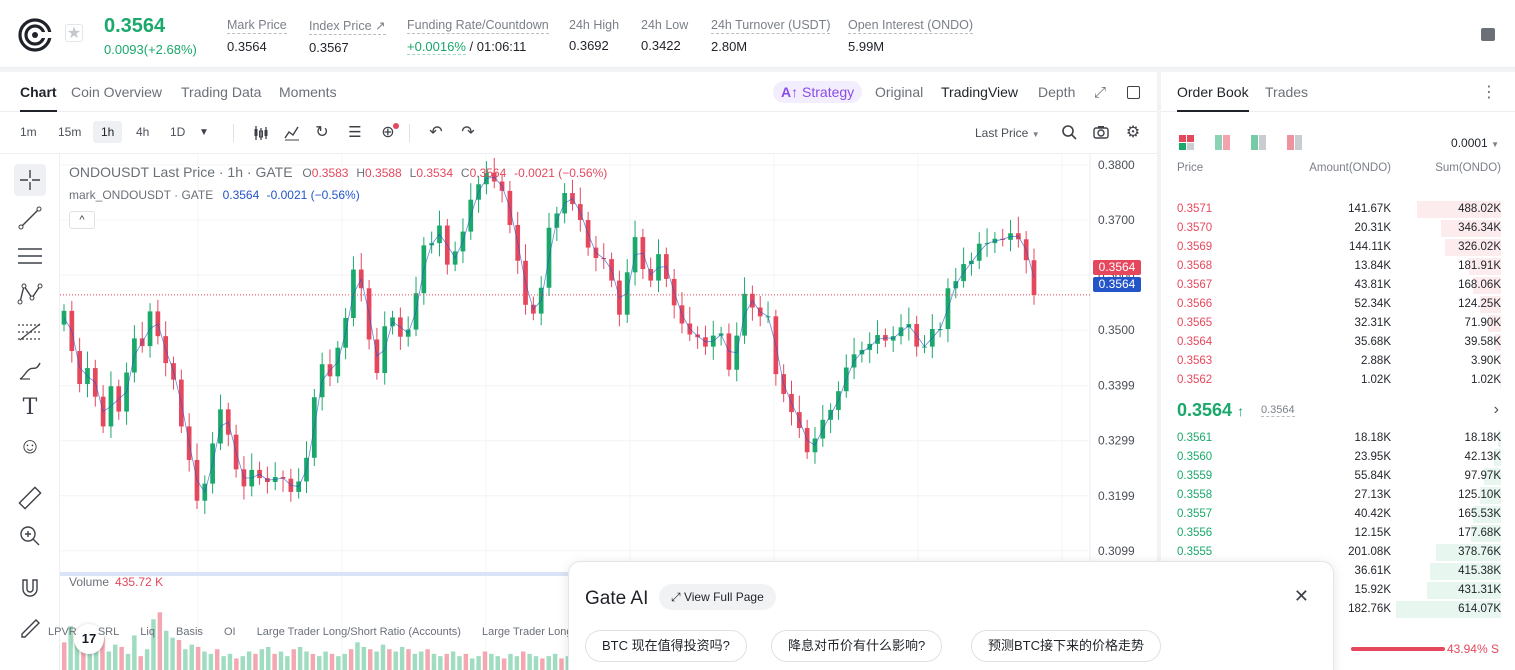 The width and height of the screenshot is (1515, 670). I want to click on pattern-tool-icon, so click(30, 294).